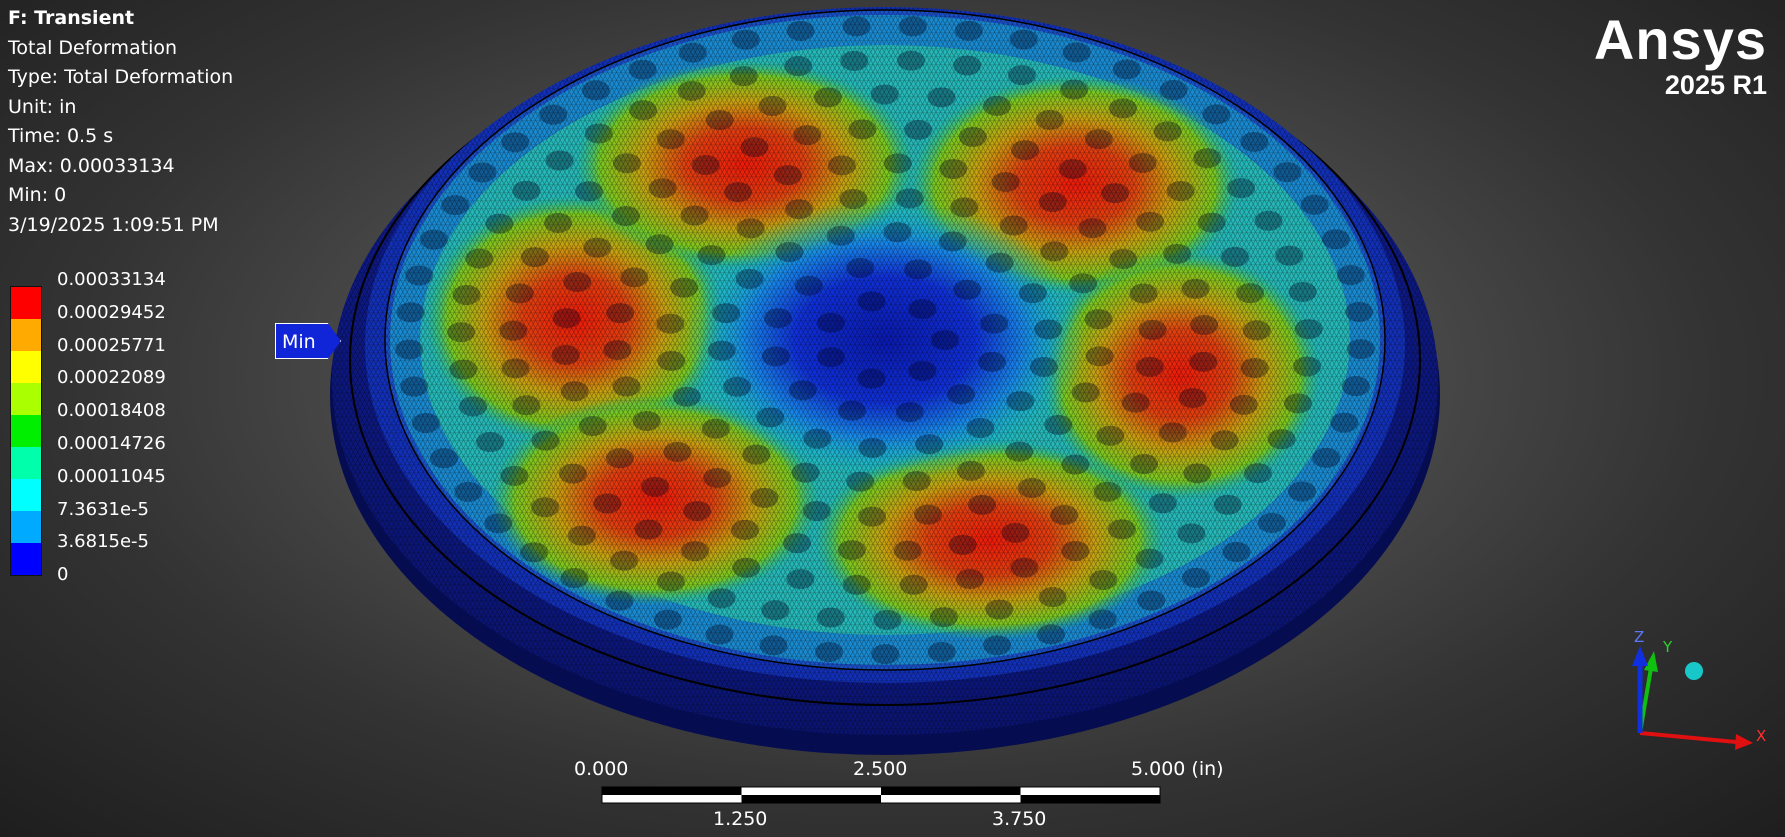 The image size is (1785, 837). What do you see at coordinates (1680, 39) in the screenshot?
I see `logo-brand: Ansys` at bounding box center [1680, 39].